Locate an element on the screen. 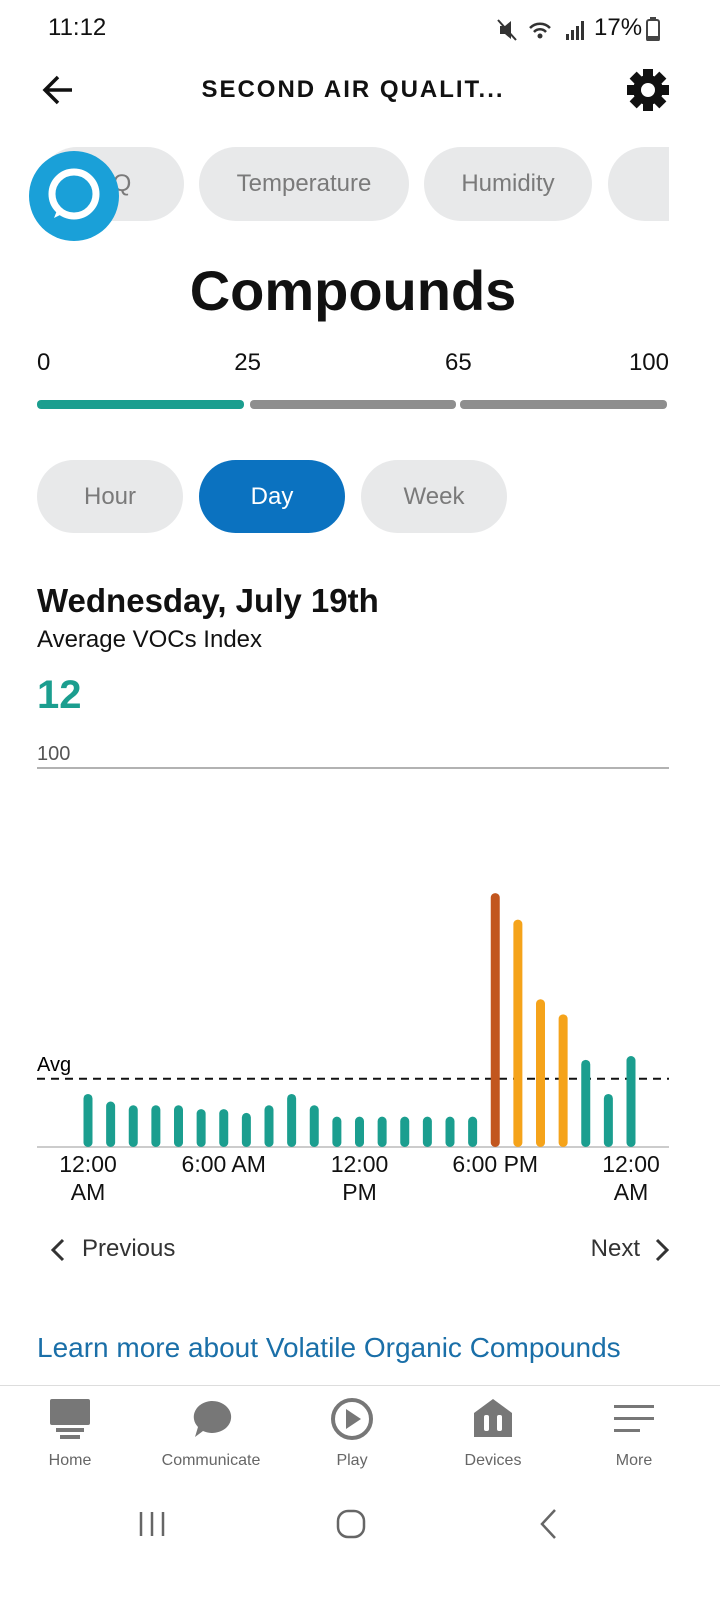 This screenshot has height=1600, width=720. scale-tick-label: 25 is located at coordinates (248, 362).